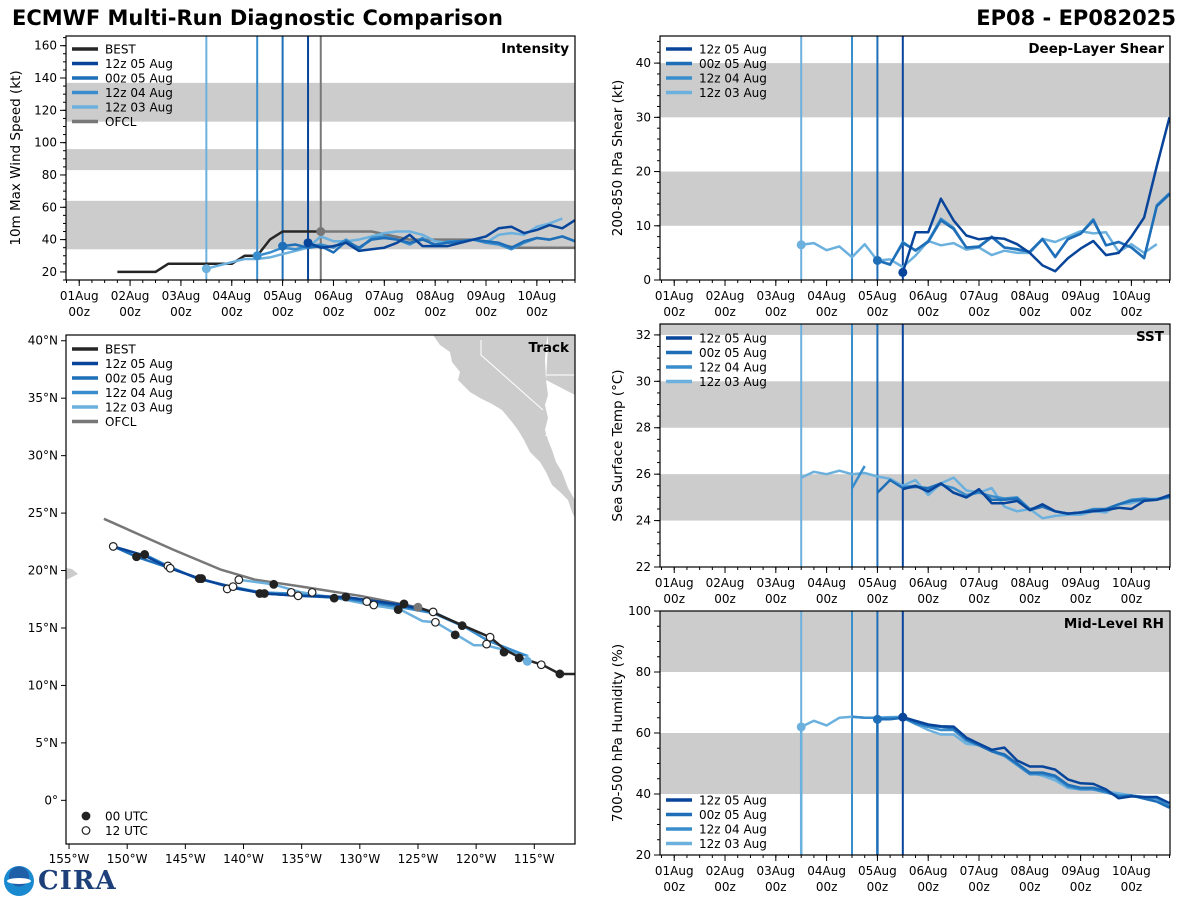 The width and height of the screenshot is (1200, 900). I want to click on y-tick-label: 20°N, so click(43, 571).